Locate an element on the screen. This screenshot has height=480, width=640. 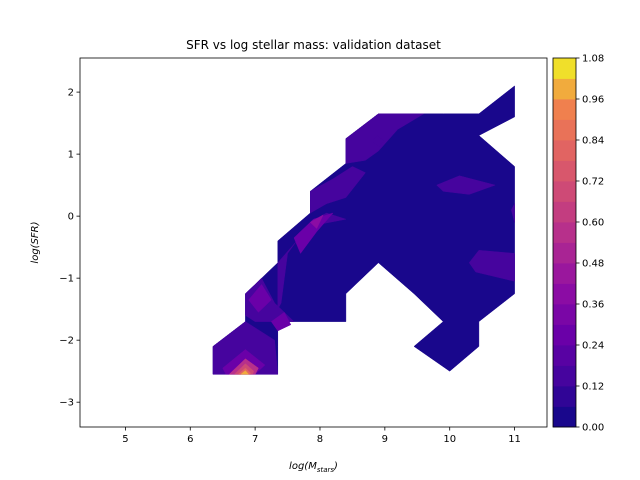
y-tick-label: 1 is located at coordinates (71, 155).